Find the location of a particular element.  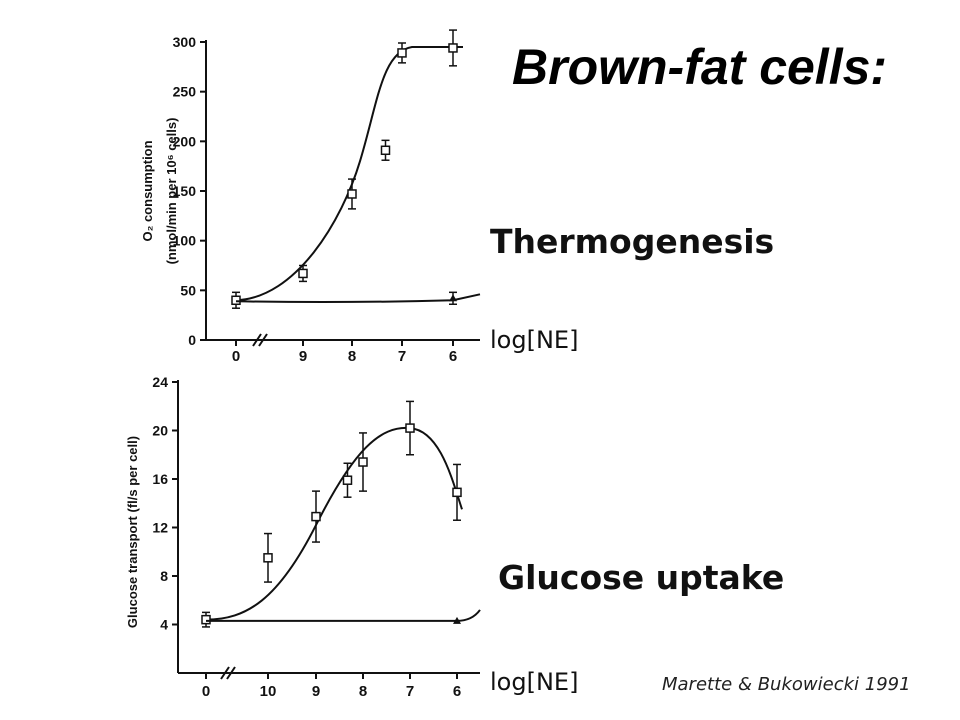

y-tick-label: 50 is located at coordinates (188, 290).